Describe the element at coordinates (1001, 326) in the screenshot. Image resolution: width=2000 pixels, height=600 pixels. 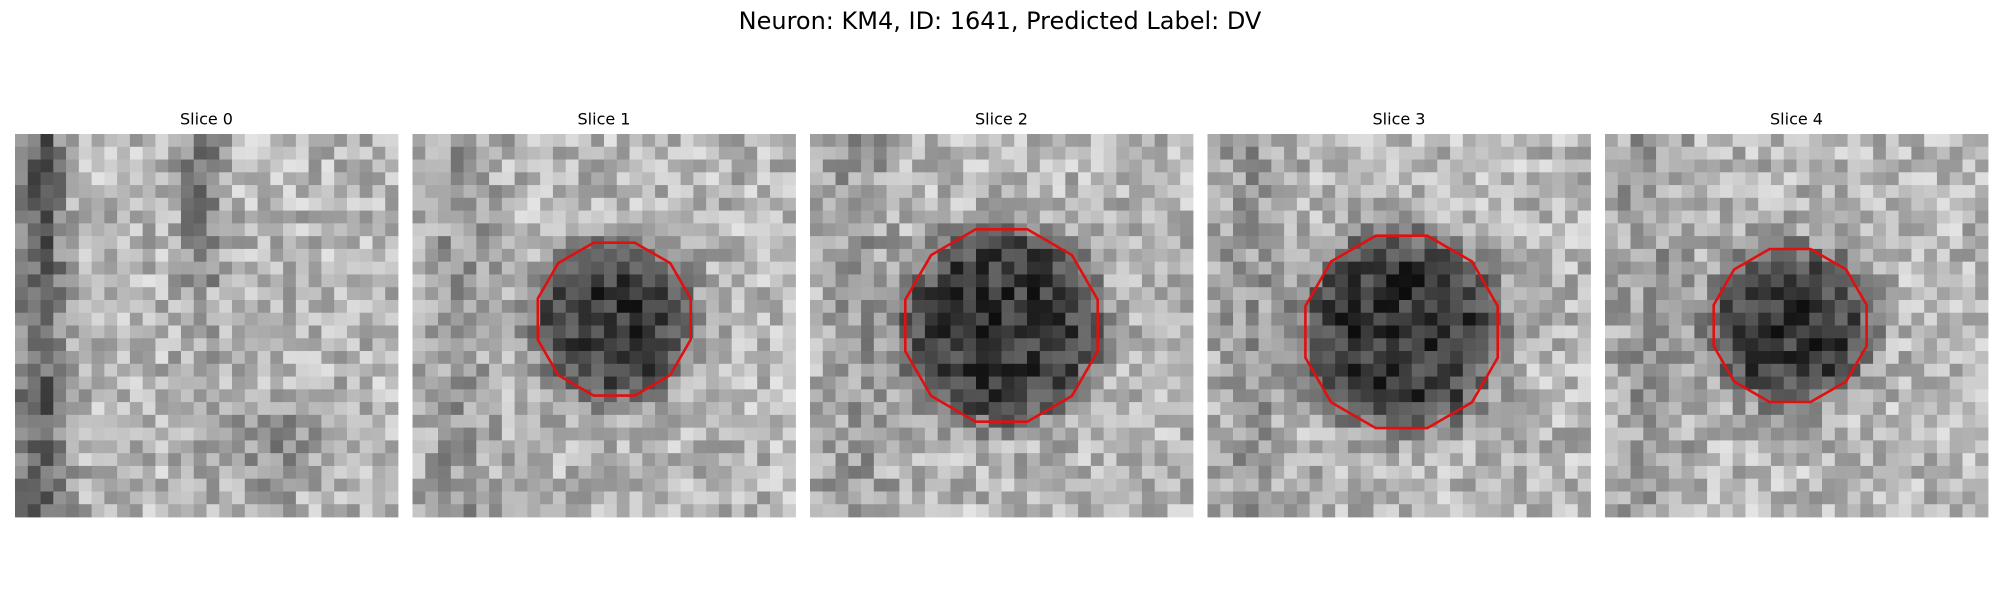
I see `contour` at that location.